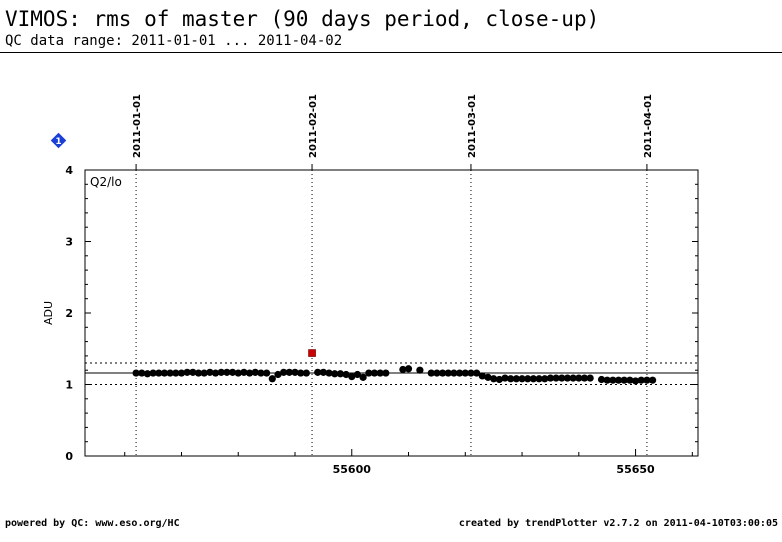 Image resolution: width=782 pixels, height=542 pixels. Describe the element at coordinates (92, 523) in the screenshot. I see `footer-powered-by: powered by QC: www.eso.org/HC` at that location.